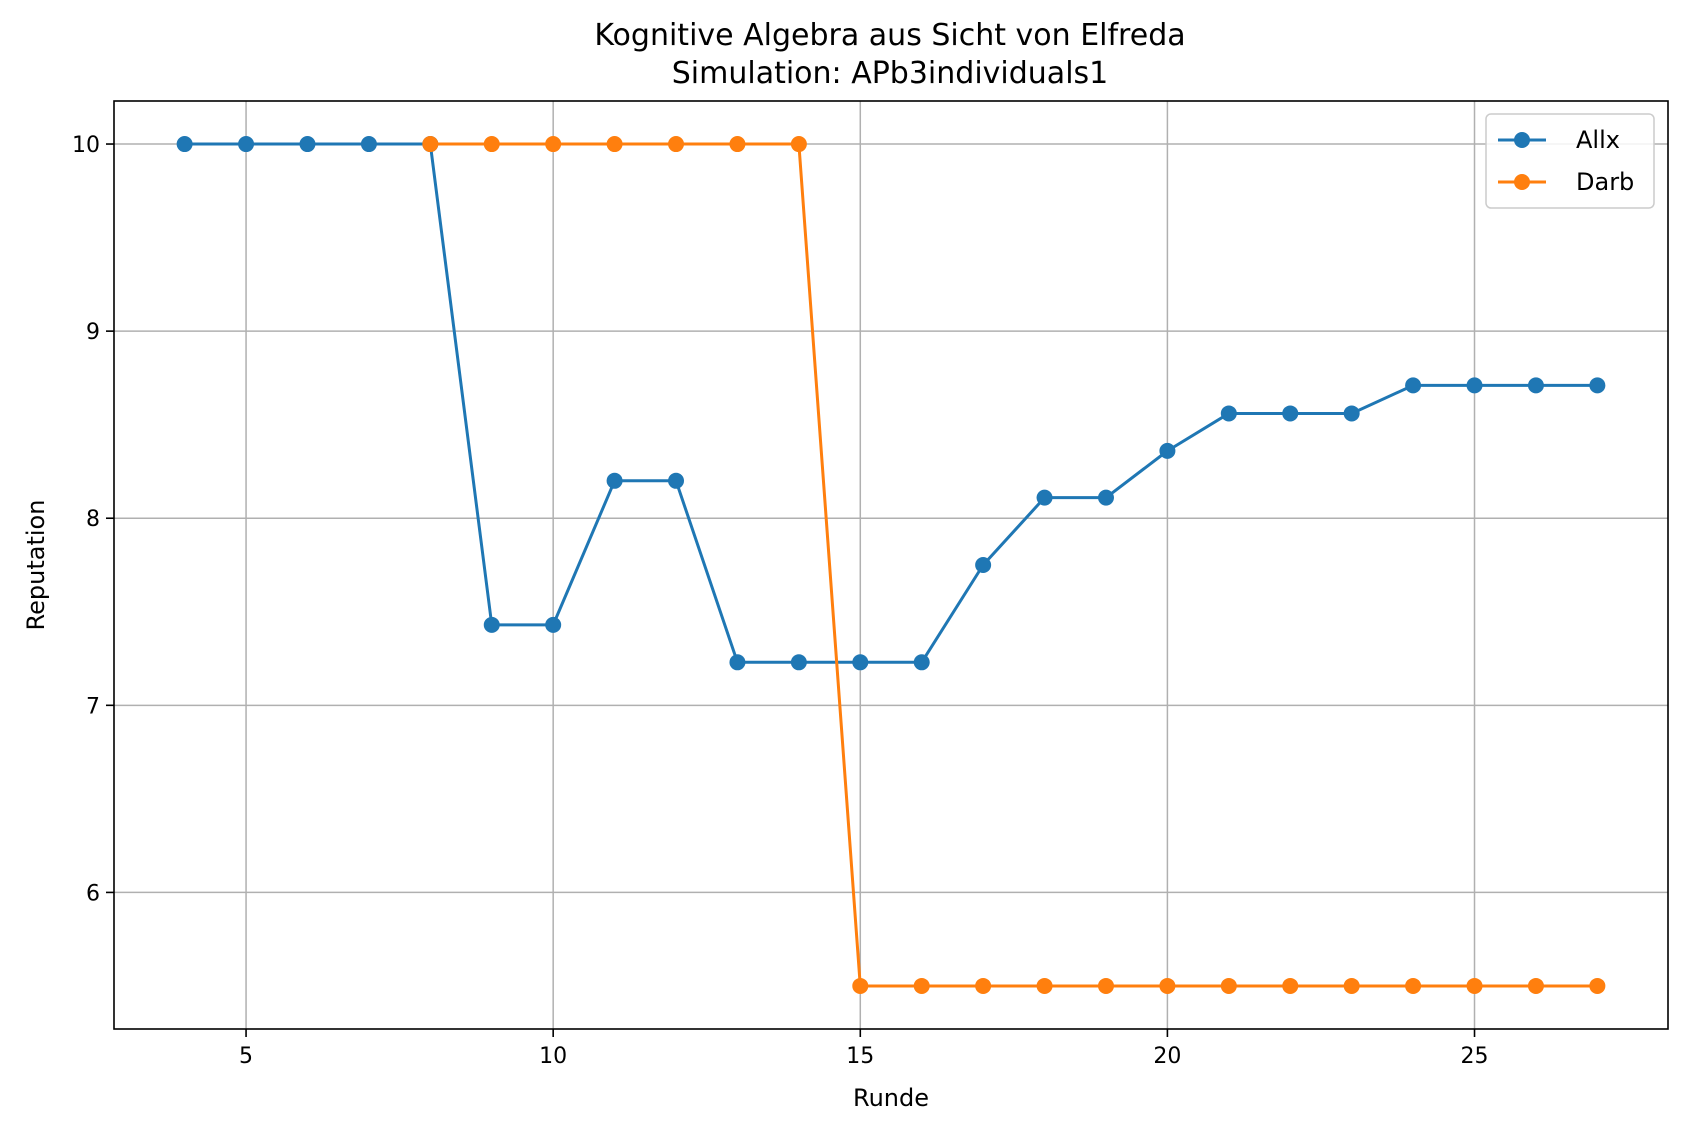 The height and width of the screenshot is (1131, 1683). Describe the element at coordinates (891, 1098) in the screenshot. I see `x-axis-label: Runde` at that location.